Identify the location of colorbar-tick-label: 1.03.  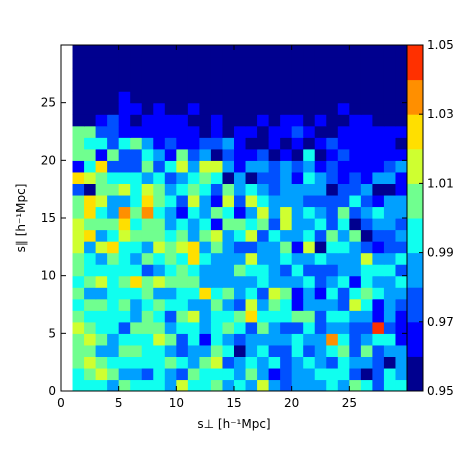
(440, 114).